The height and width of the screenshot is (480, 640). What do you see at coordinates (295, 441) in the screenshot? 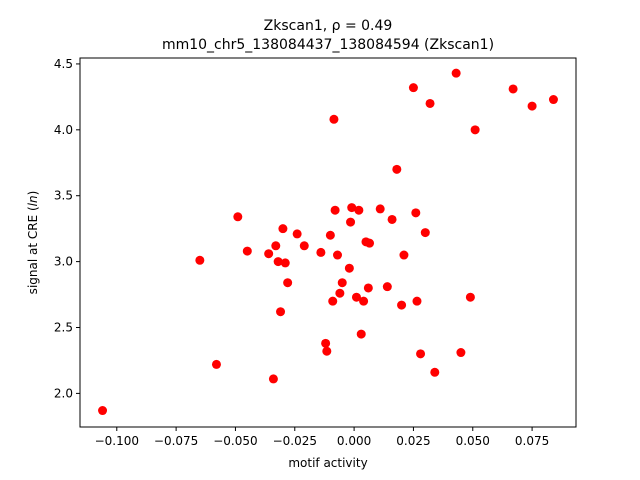
I see `x-tick-label: −0.025` at bounding box center [295, 441].